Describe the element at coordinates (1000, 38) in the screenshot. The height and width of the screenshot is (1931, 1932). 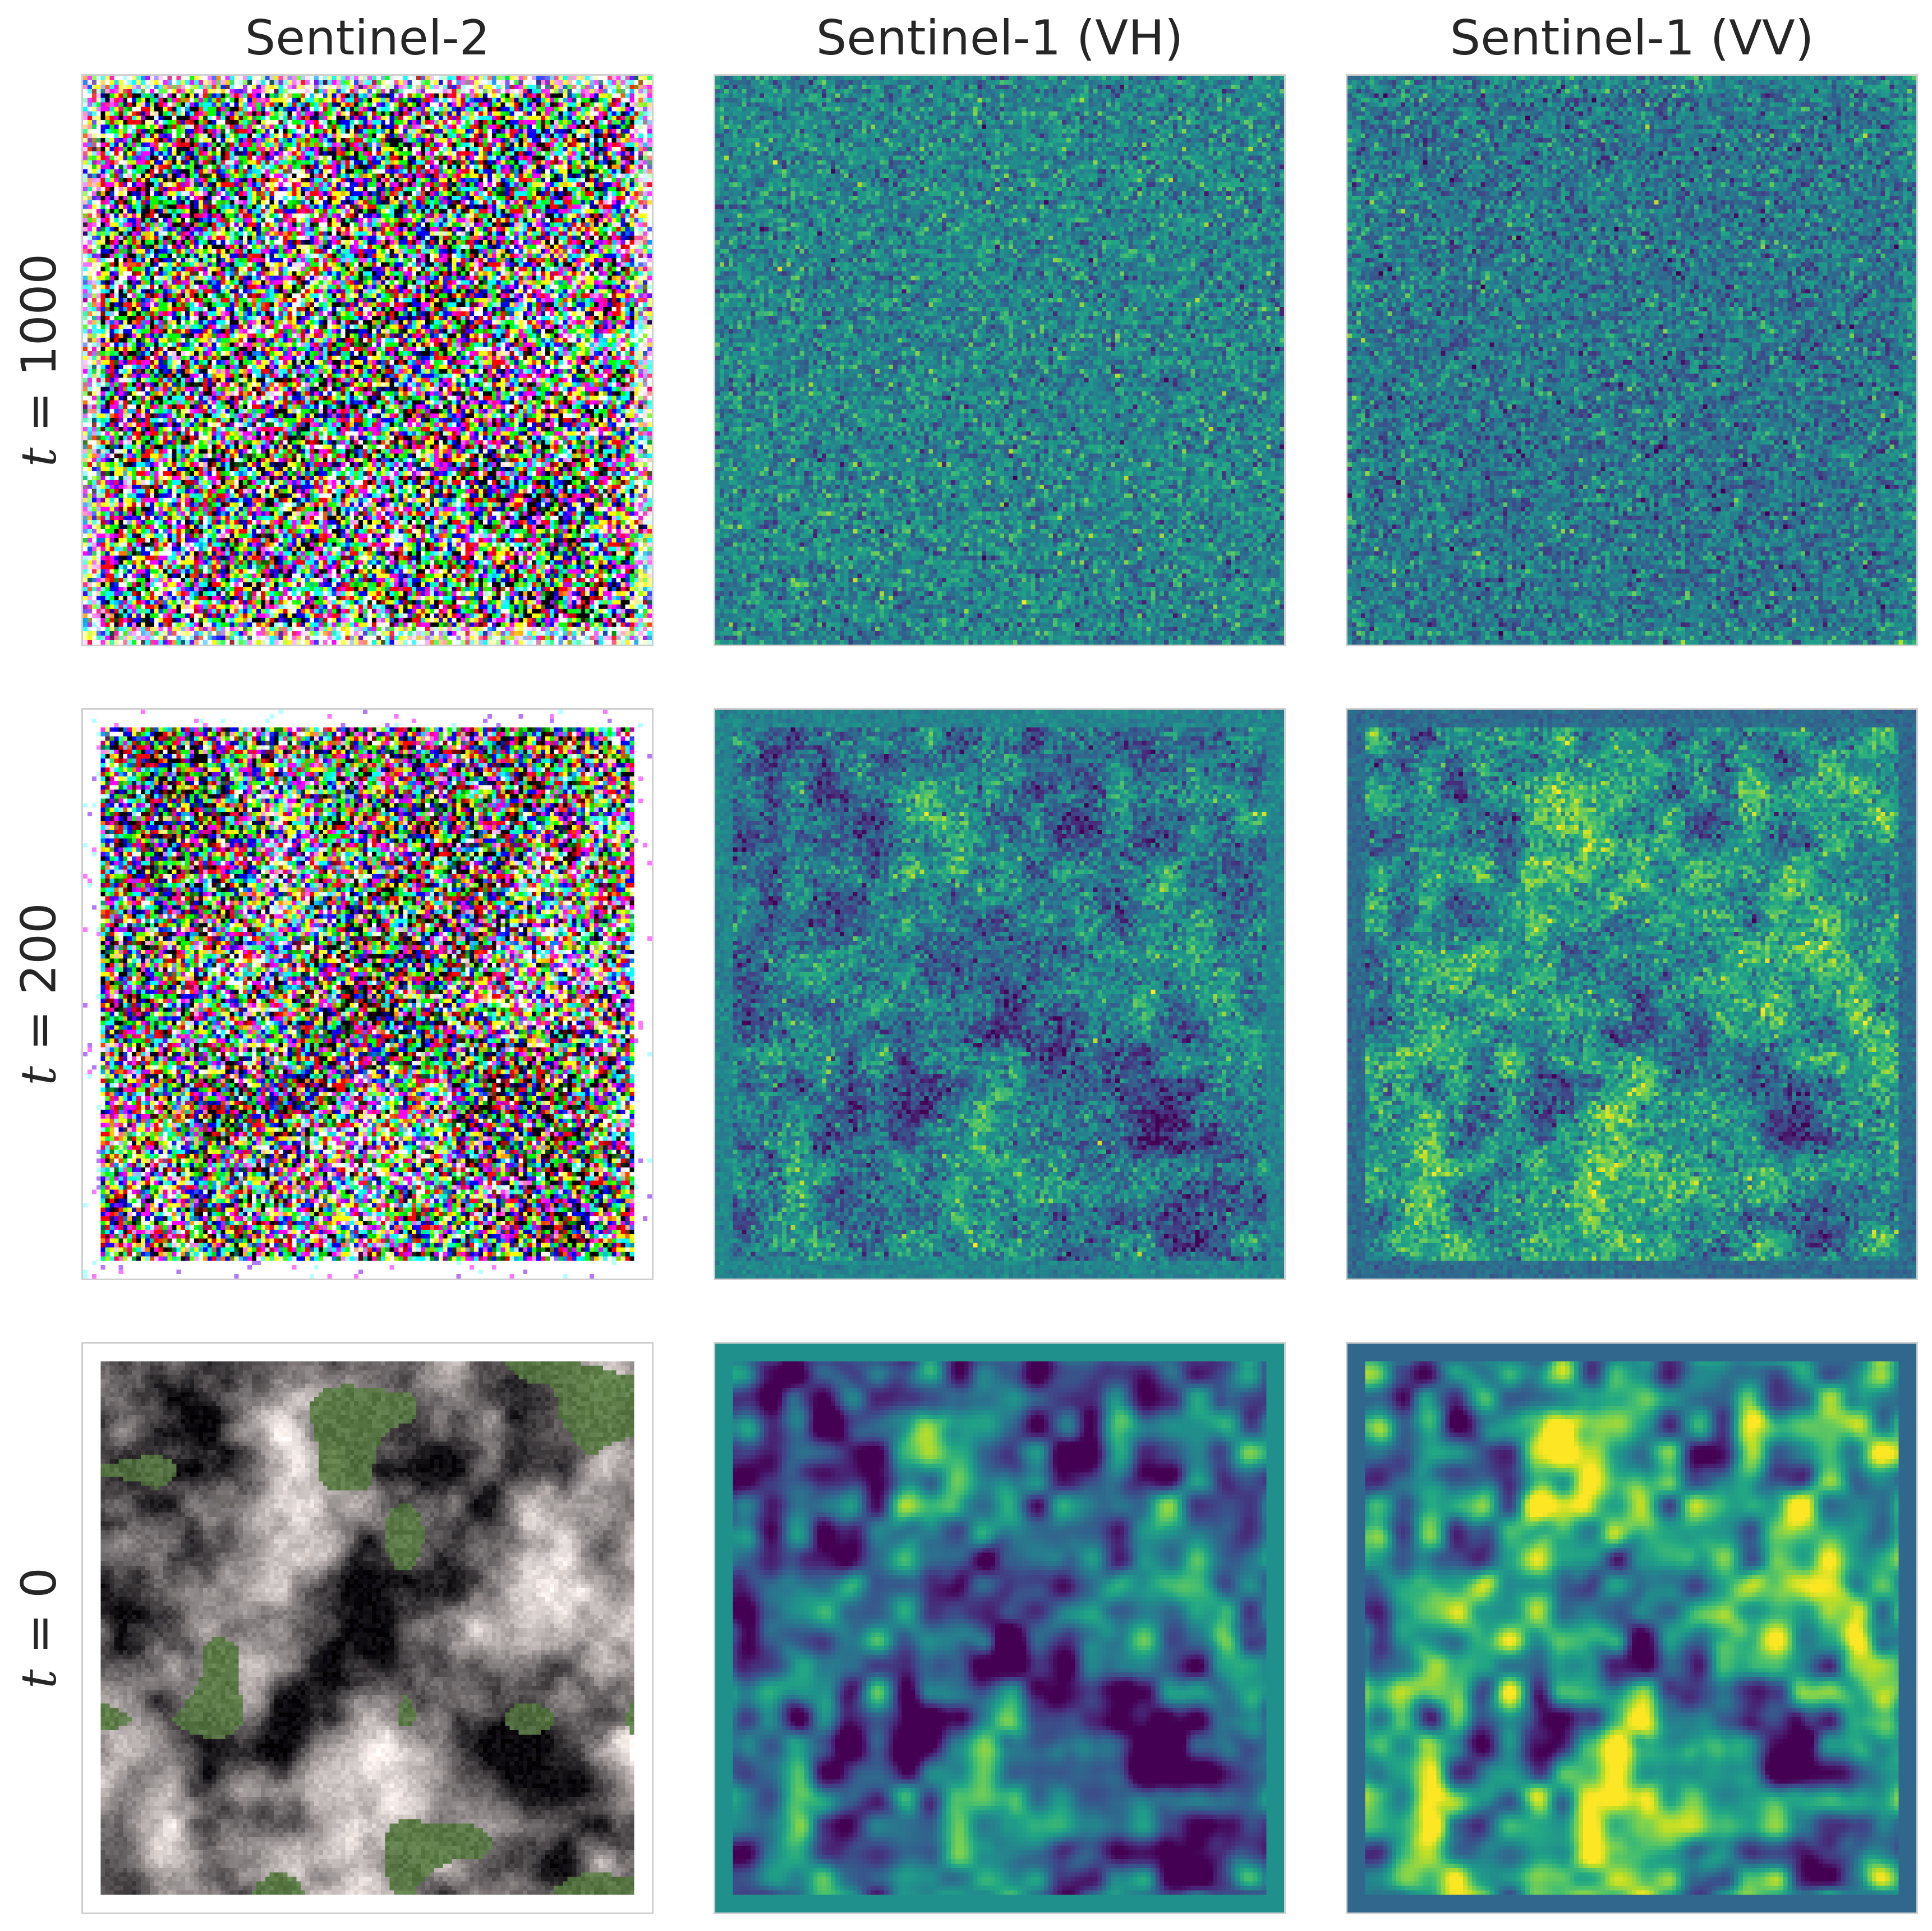
I see `column-title-sentinel-1-vh: Sentinel-1 (VH)` at that location.